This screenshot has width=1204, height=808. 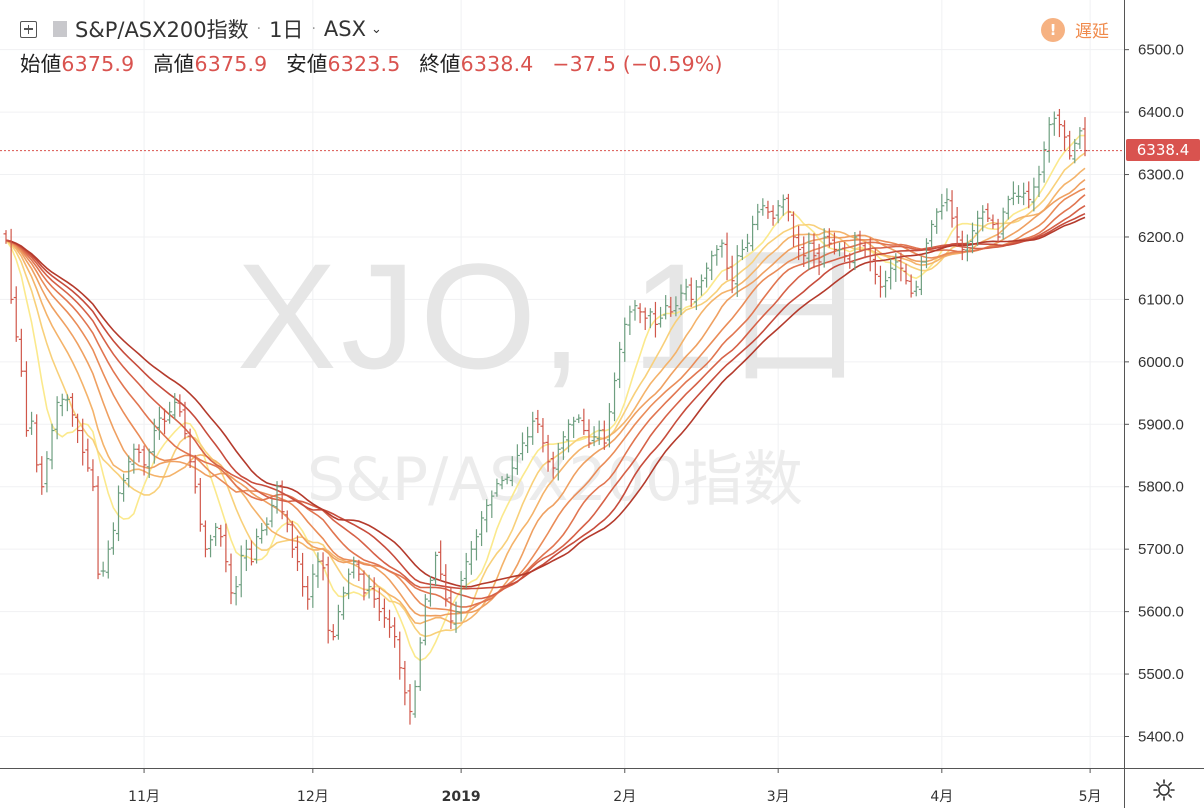 I want to click on low-value: 6323.5, so click(x=364, y=64).